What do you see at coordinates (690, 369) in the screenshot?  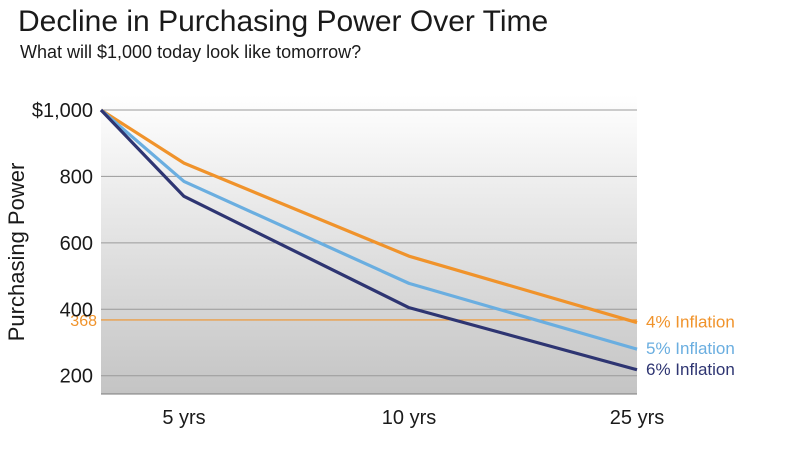 I see `series-label: 6% Inflation` at bounding box center [690, 369].